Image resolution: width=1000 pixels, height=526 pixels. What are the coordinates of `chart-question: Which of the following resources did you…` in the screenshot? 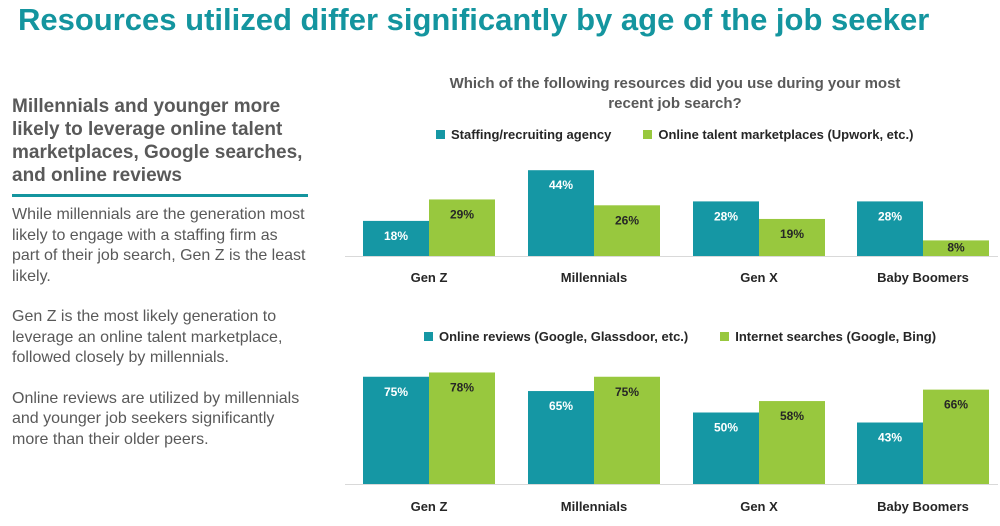 It's located at (675, 93).